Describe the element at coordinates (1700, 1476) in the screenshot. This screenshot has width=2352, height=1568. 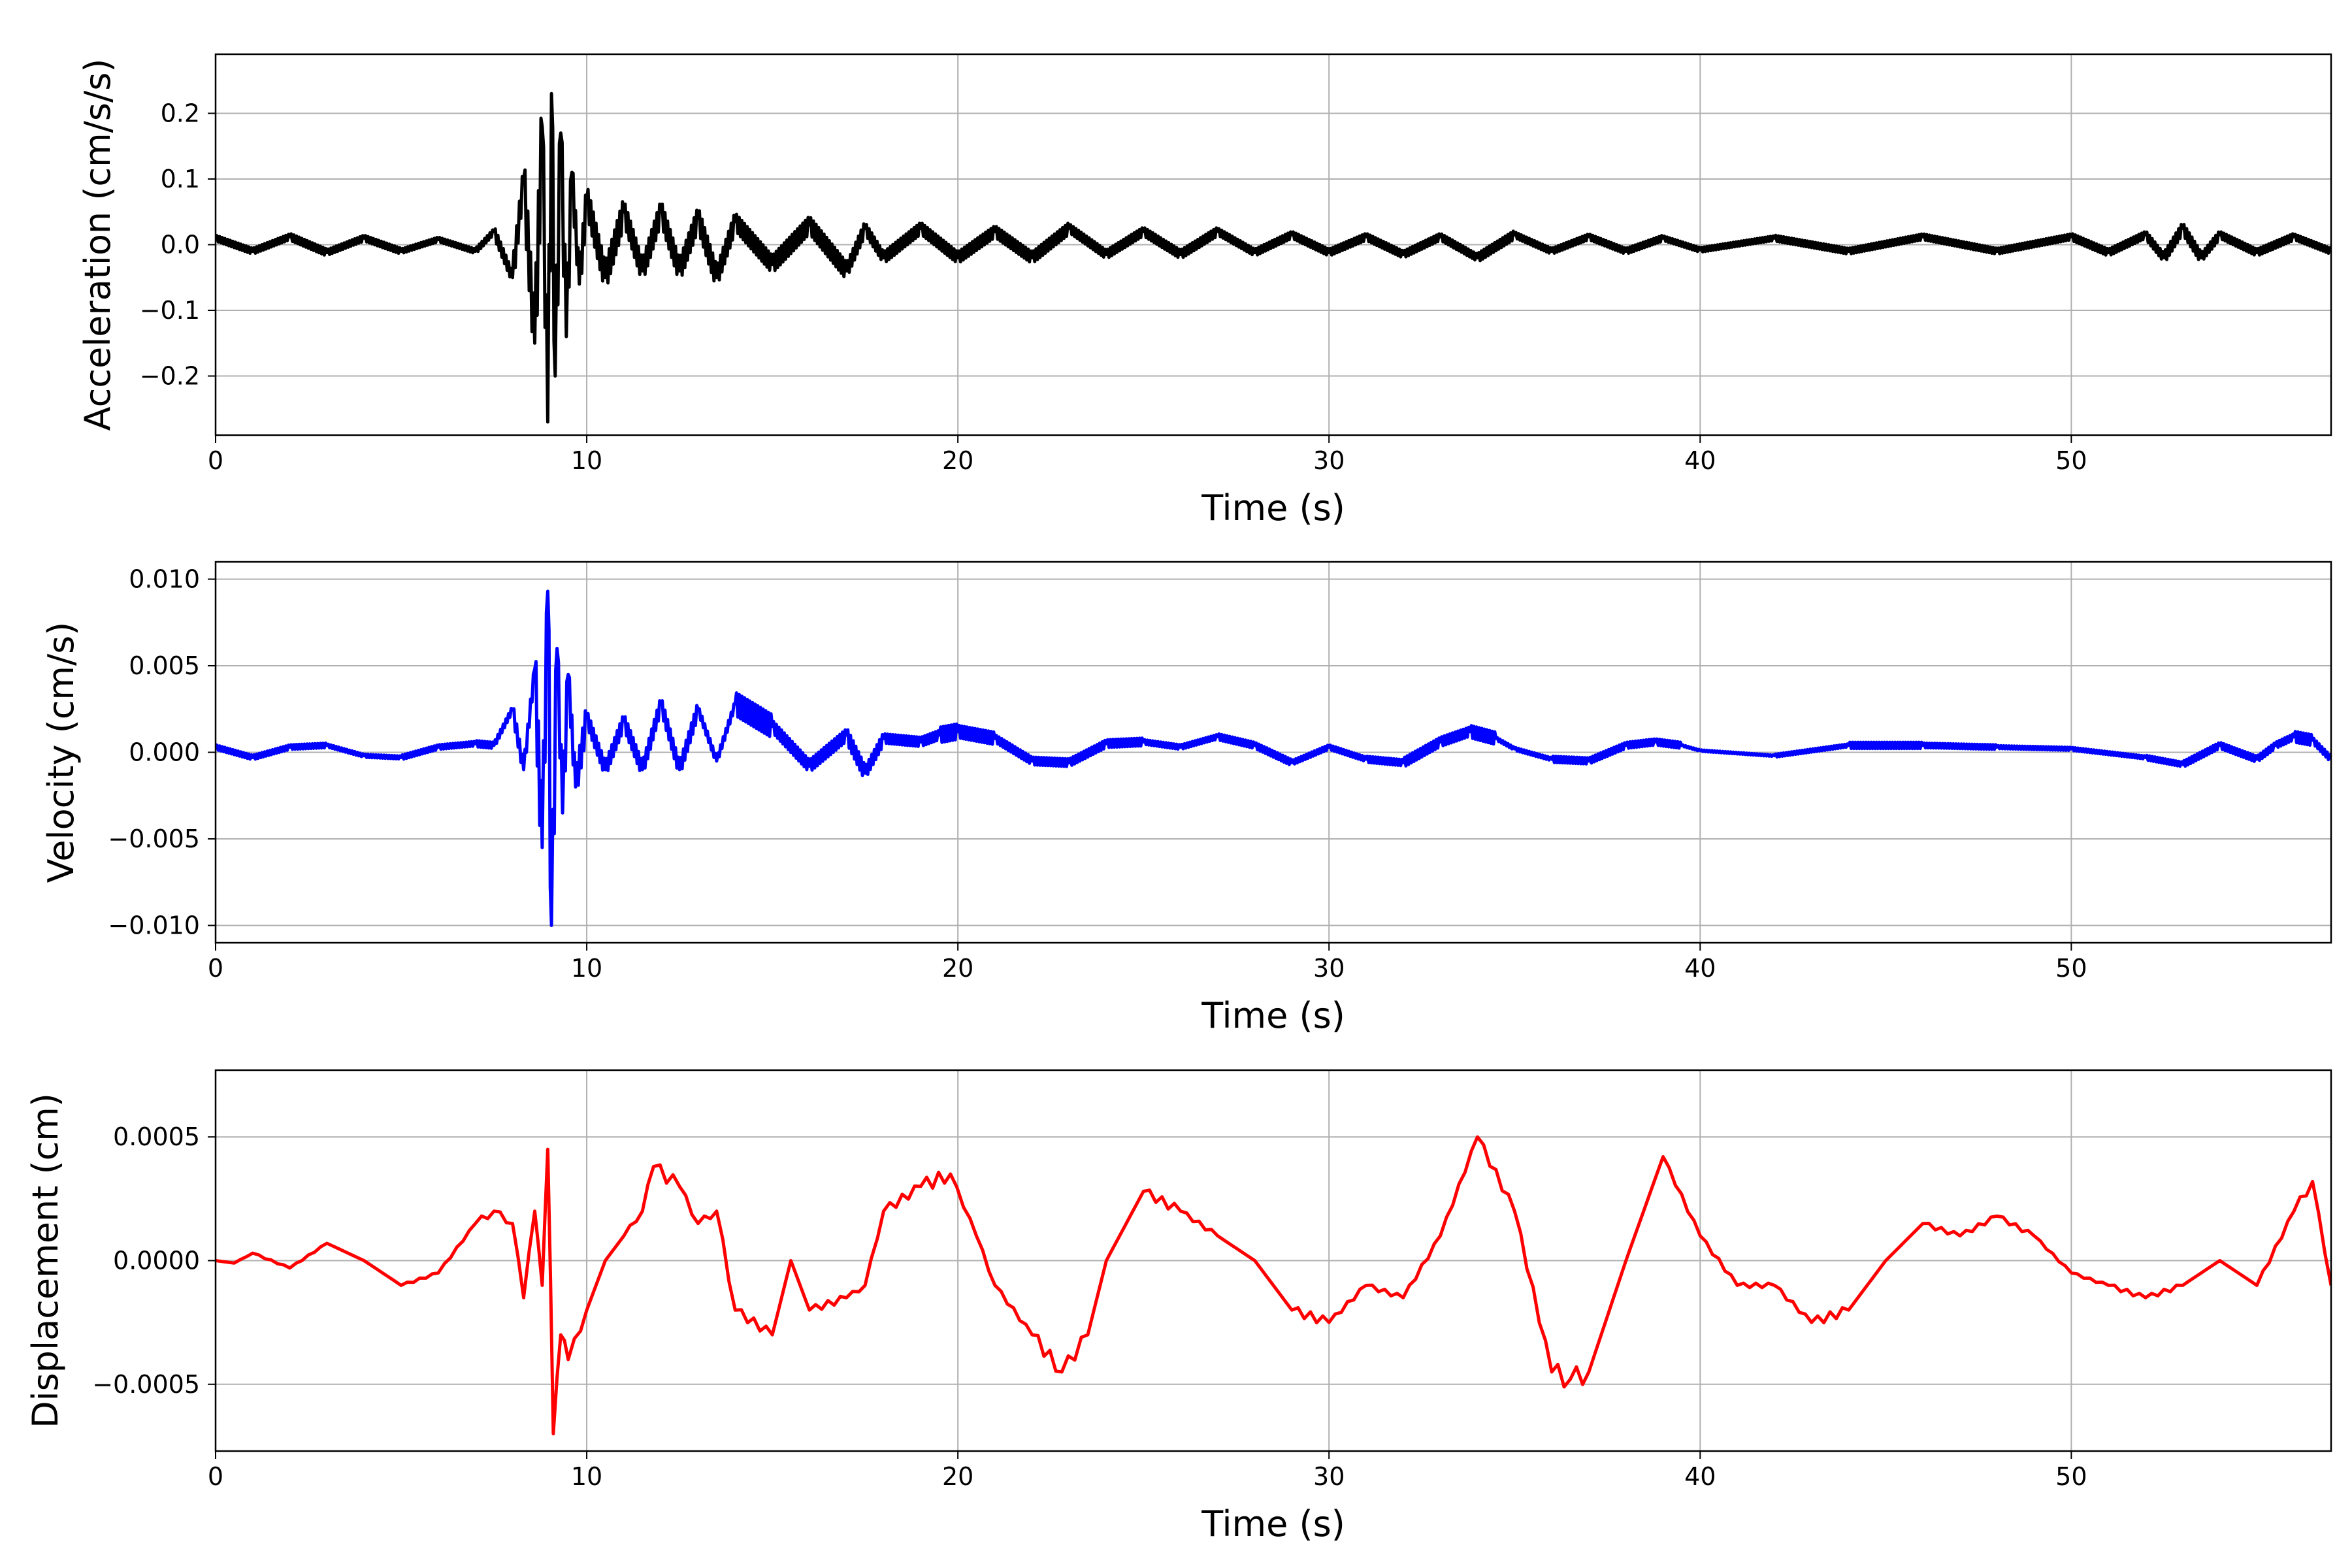
I see `displacement-x-tick-label-4: 40` at that location.